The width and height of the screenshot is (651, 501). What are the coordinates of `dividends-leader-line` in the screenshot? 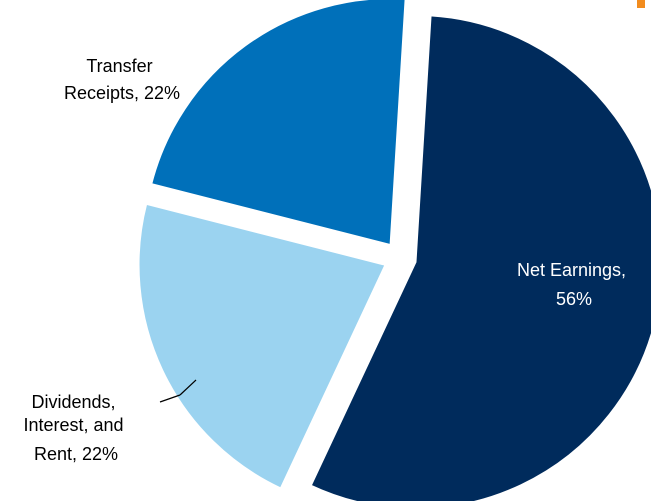 It's located at (170, 398).